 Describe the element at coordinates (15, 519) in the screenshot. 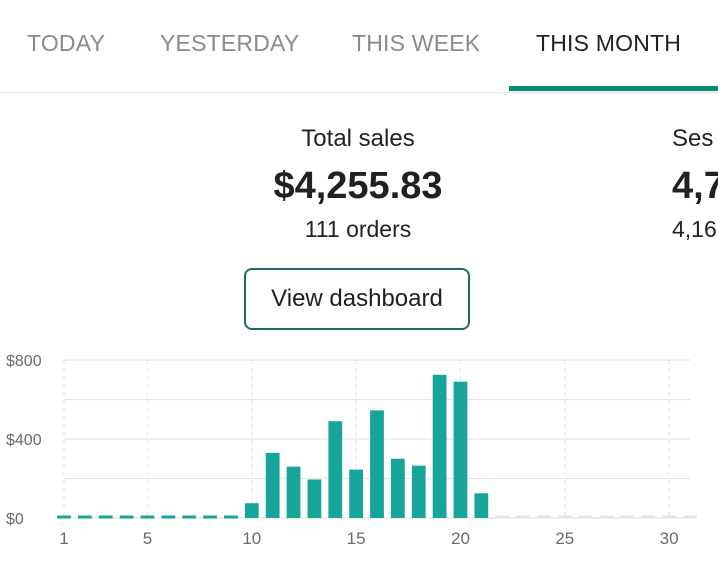

I see `y-tick-label: $0` at that location.